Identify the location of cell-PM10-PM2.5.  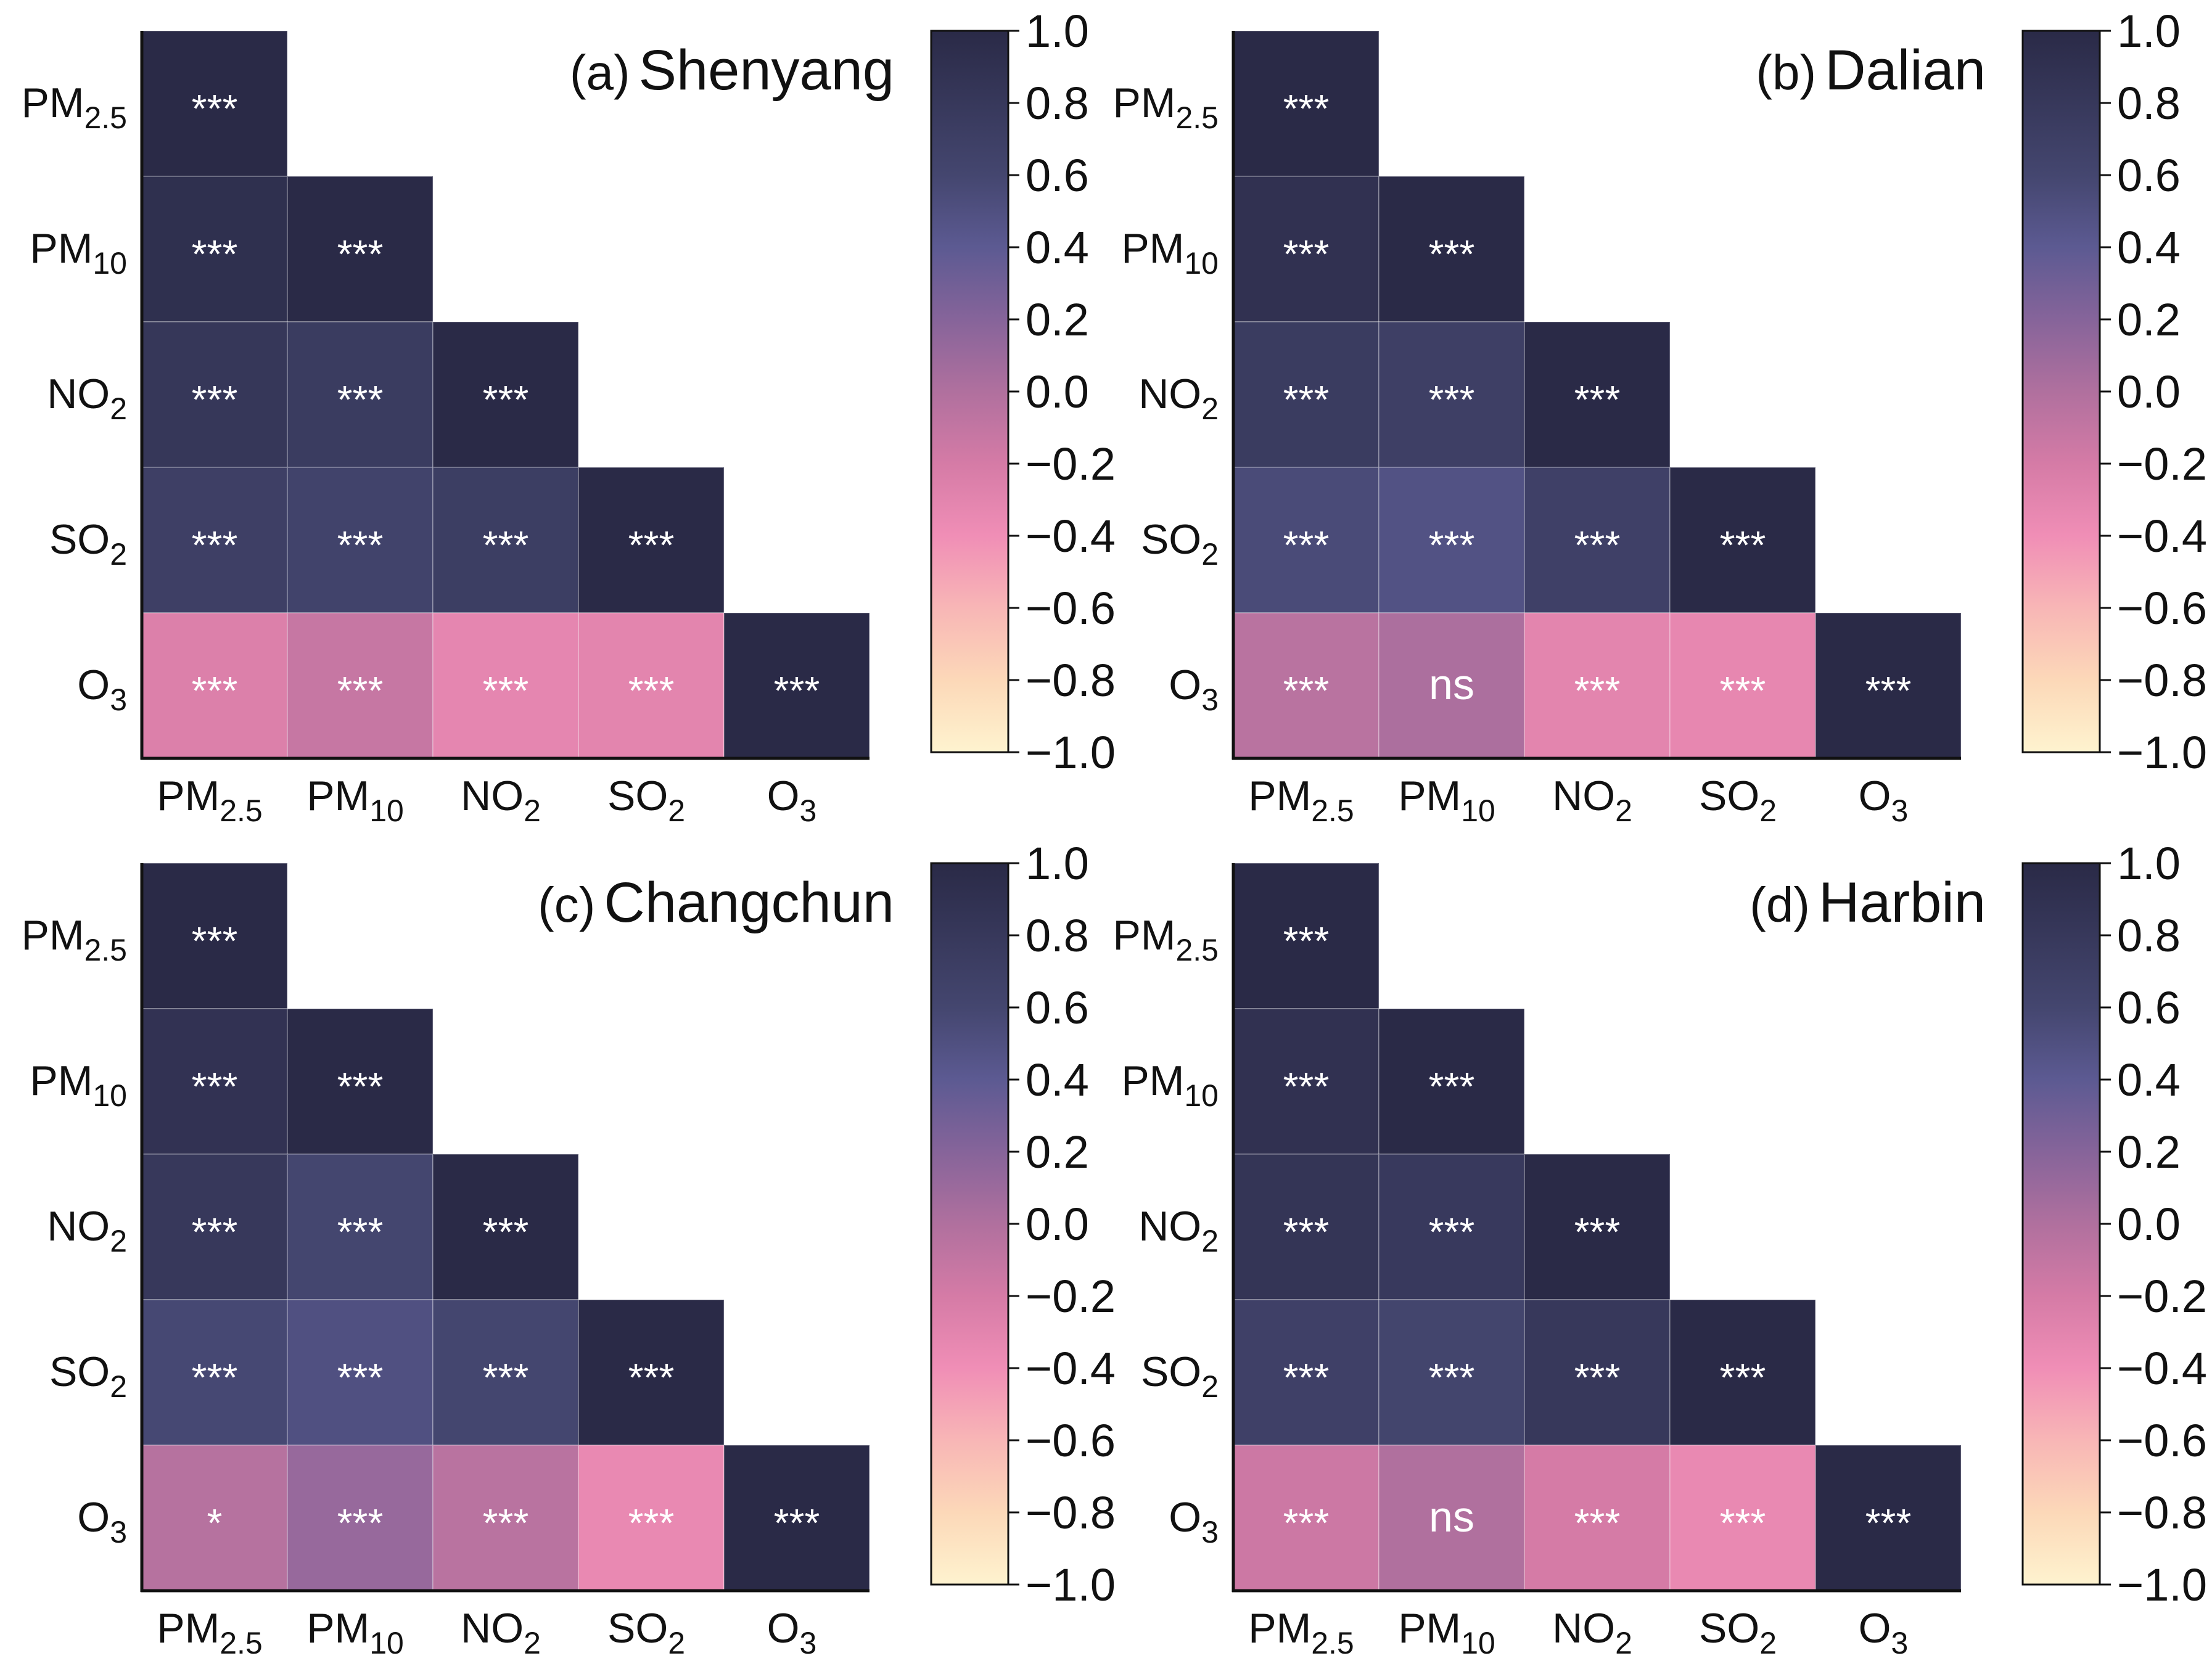
(214, 1081).